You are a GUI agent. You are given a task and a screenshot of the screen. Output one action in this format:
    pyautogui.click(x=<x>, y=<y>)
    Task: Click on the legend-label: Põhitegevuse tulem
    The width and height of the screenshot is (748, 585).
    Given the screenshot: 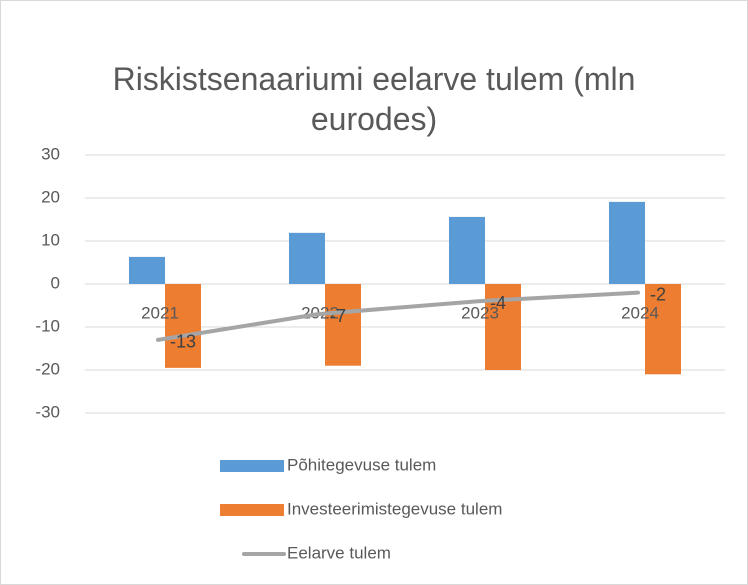 What is the action you would take?
    pyautogui.click(x=361, y=464)
    